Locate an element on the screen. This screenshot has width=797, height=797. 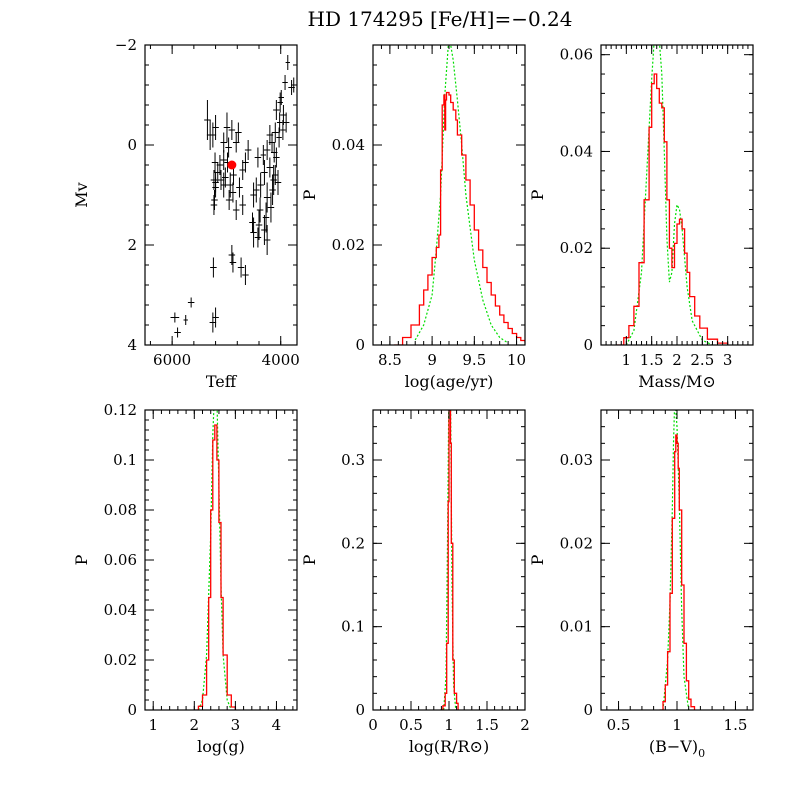
plot-area-bv is located at coordinates (677, 560).